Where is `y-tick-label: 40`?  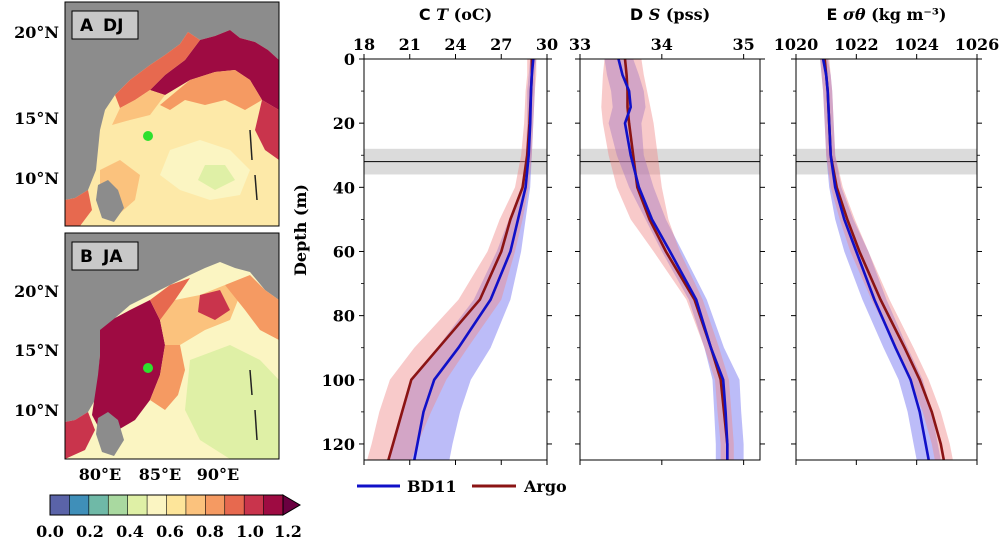
y-tick-label: 40 is located at coordinates (344, 187).